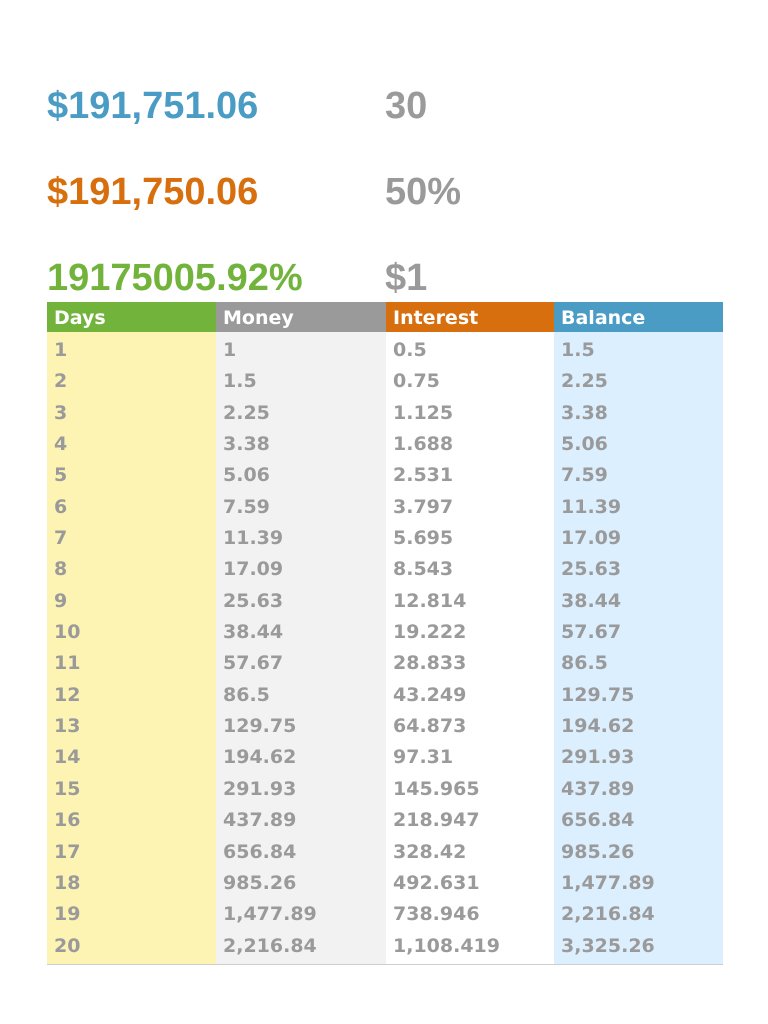  What do you see at coordinates (253, 569) in the screenshot?
I see `money-cell: 17.09` at bounding box center [253, 569].